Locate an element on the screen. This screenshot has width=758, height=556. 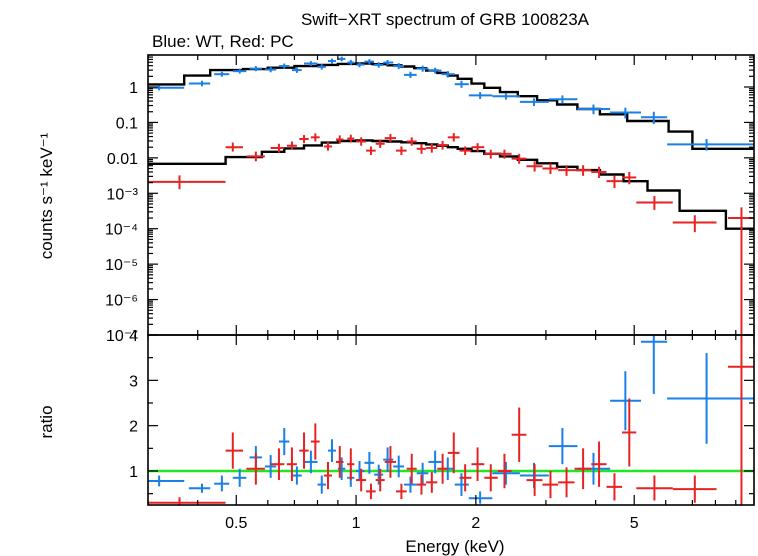
ratio-y-tick-label: 4 is located at coordinates (133, 336).